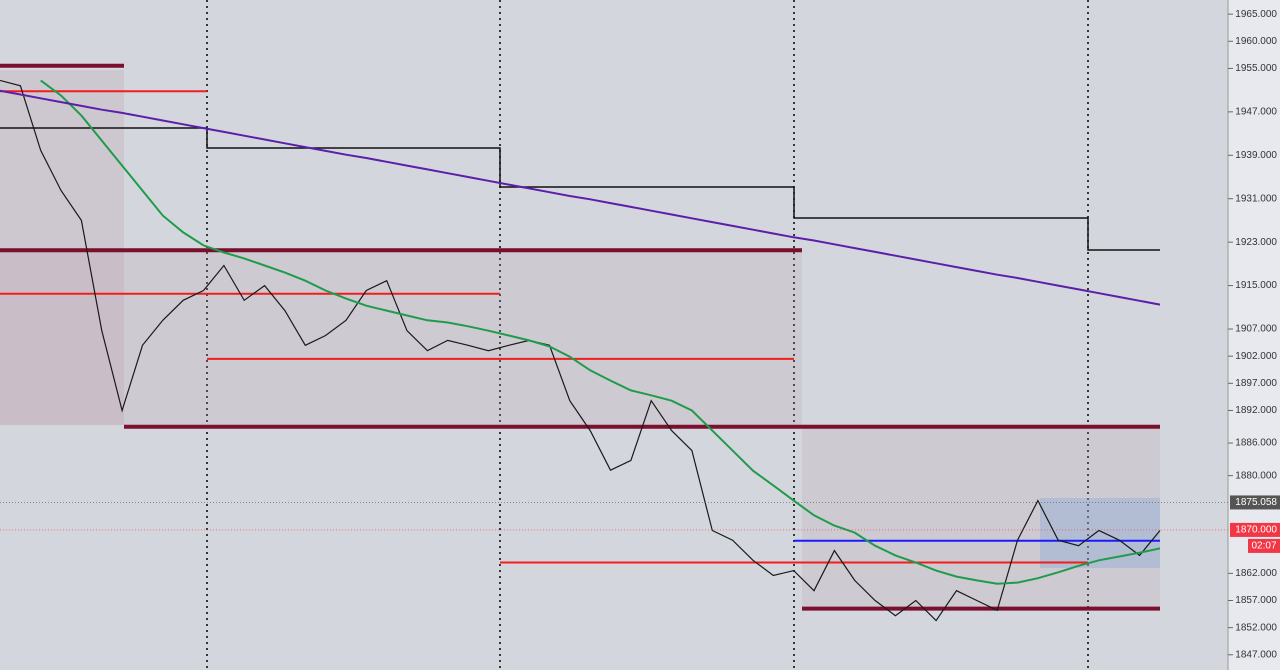  Describe the element at coordinates (1256, 68) in the screenshot. I see `y-tick-label: 1955.000` at that location.